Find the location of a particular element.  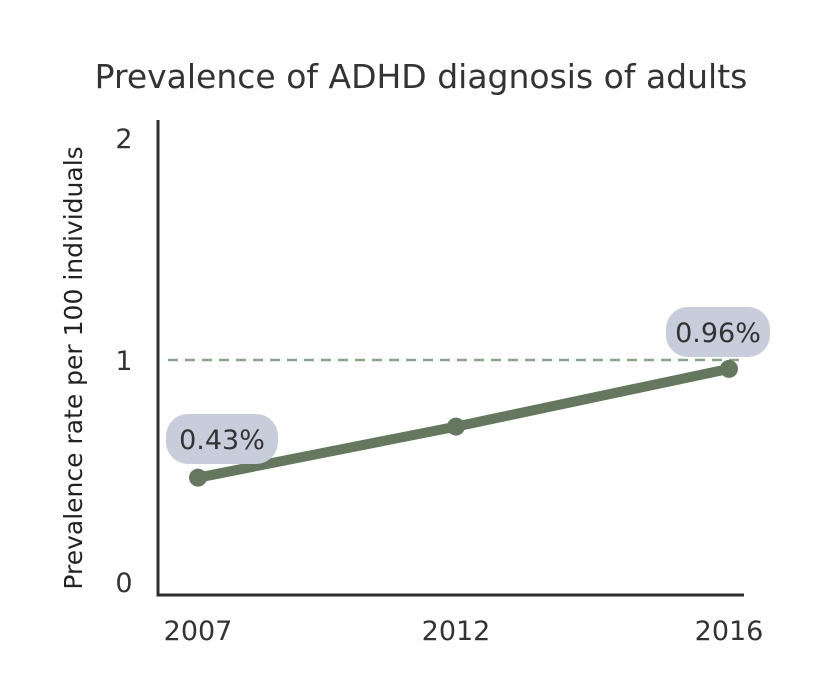

x-tick-label: 2012 is located at coordinates (456, 631).